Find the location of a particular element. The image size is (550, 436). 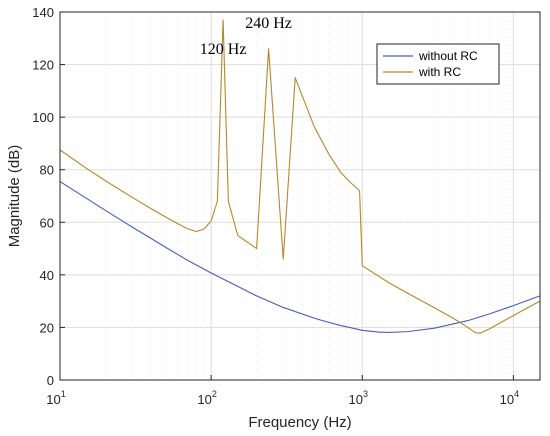

y-tick-label: 0 is located at coordinates (50, 380).